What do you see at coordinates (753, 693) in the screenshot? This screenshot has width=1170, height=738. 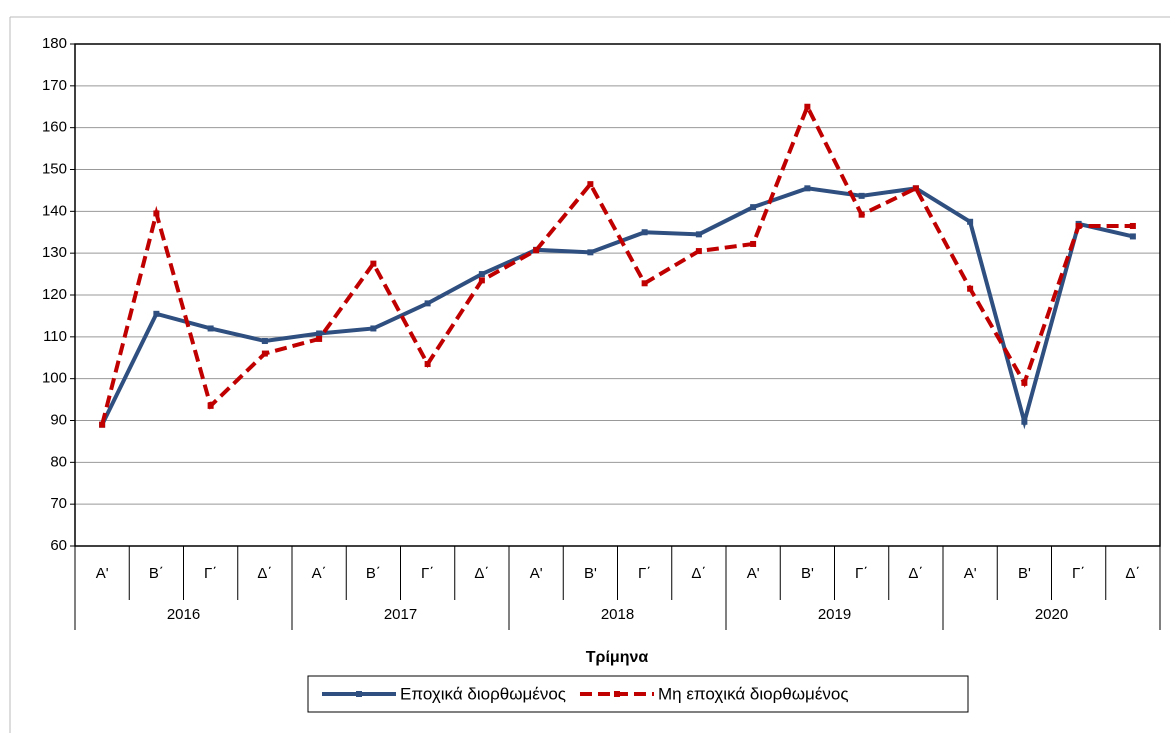 I see `legend-label: Μη εποχικά διορθωμένος` at bounding box center [753, 693].